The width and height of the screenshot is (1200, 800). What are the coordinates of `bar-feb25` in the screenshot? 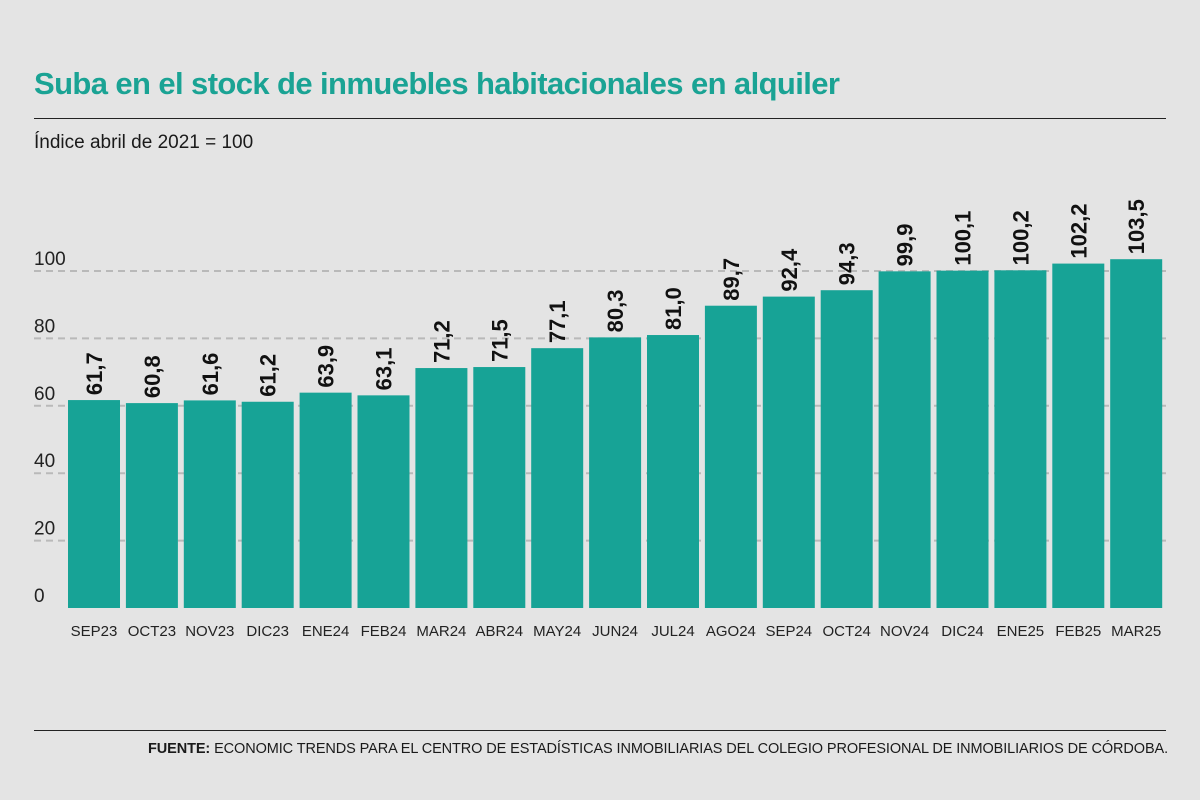 It's located at (1078, 435).